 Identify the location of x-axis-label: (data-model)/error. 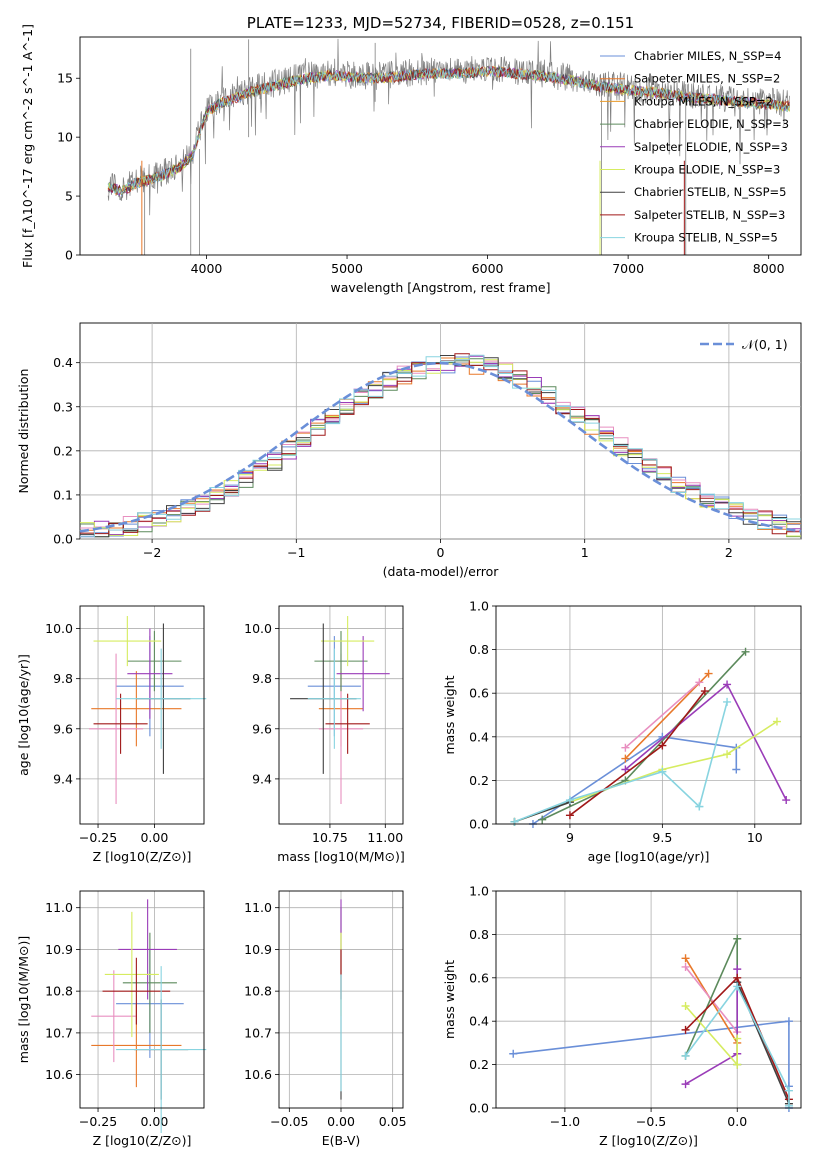
(441, 571).